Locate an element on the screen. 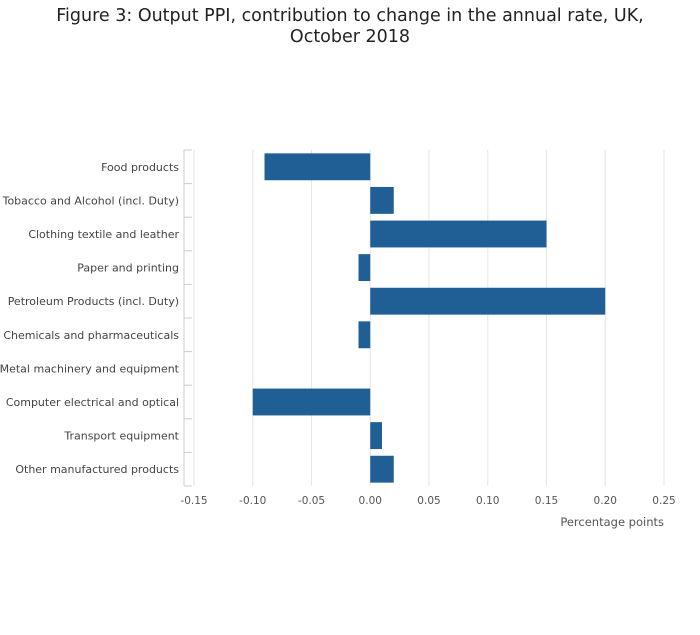 The width and height of the screenshot is (700, 635). x-tick-label: 0.00 is located at coordinates (370, 501).